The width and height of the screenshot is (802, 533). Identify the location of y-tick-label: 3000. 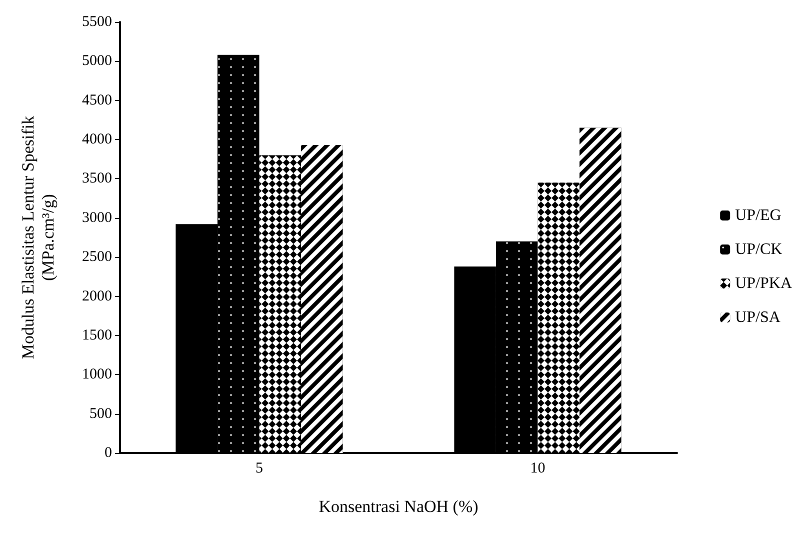
(97, 218).